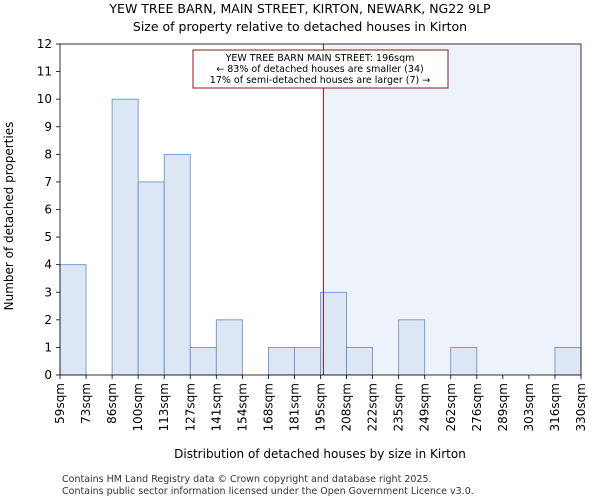  What do you see at coordinates (581, 407) in the screenshot?
I see `x-tick-label: 330sqm` at bounding box center [581, 407].